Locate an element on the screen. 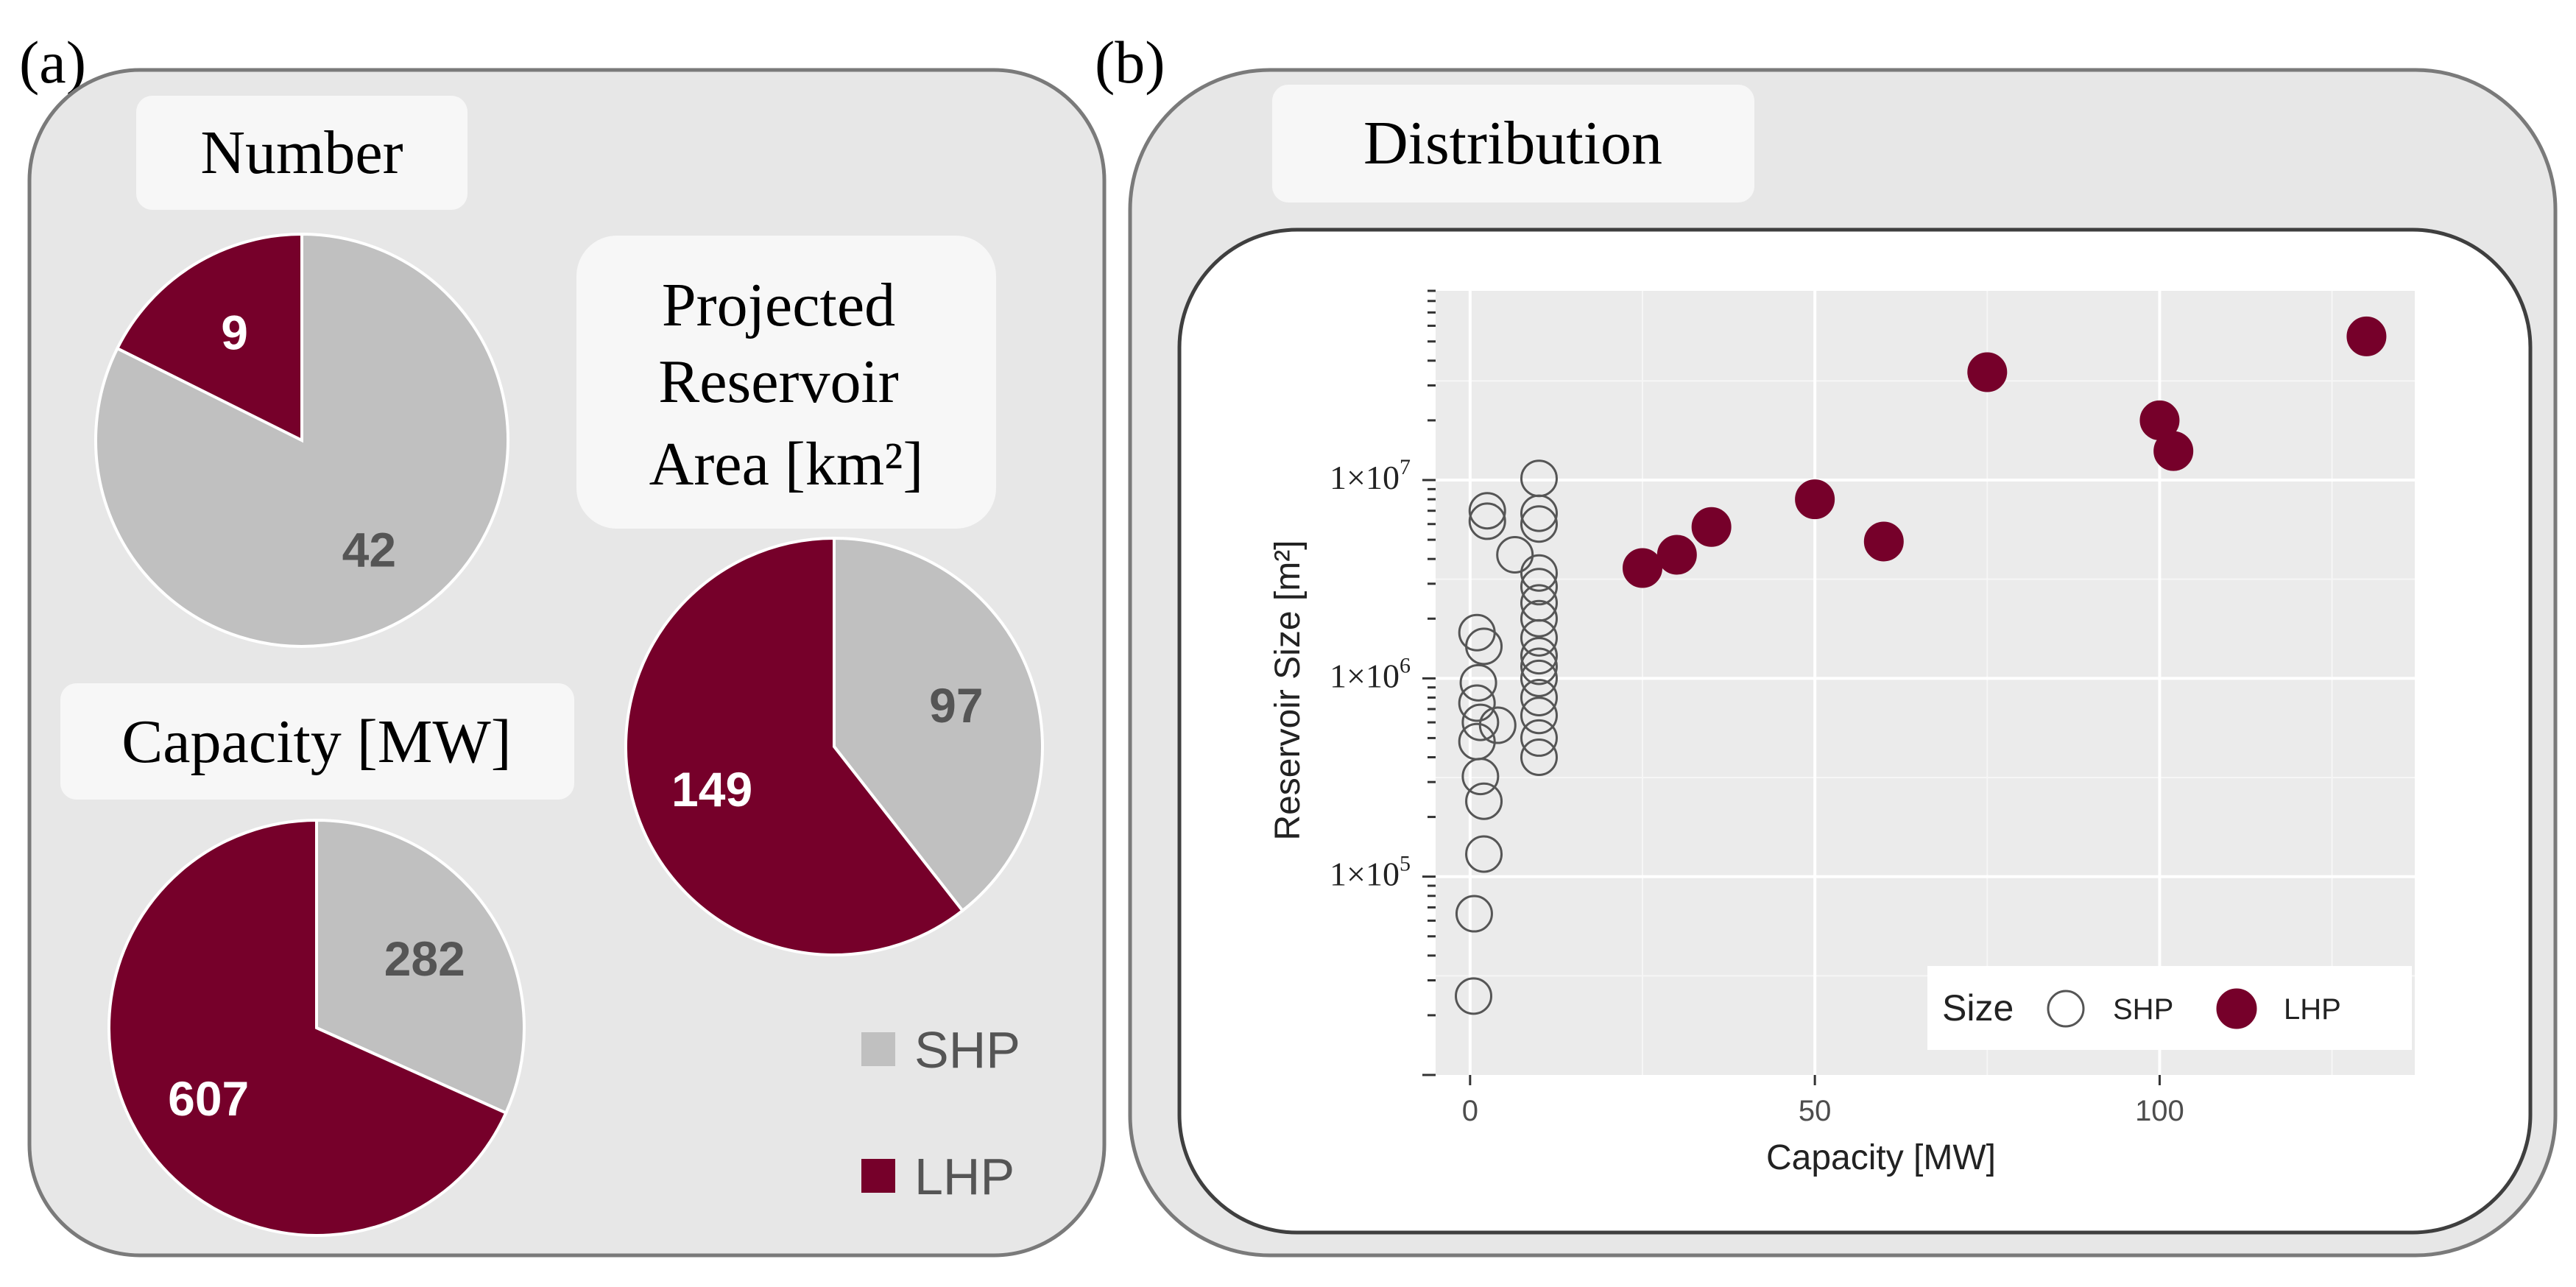 The width and height of the screenshot is (2576, 1287). scatter-legend-label-shp: SHP is located at coordinates (2143, 1009).